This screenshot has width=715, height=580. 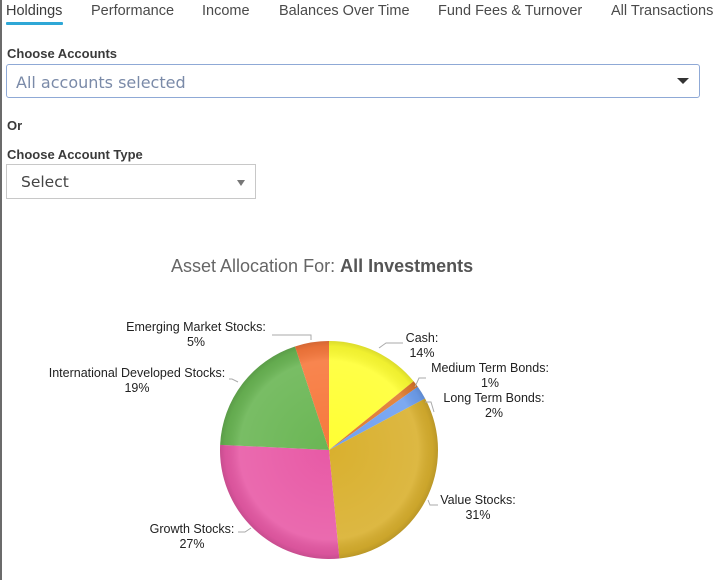 What do you see at coordinates (15, 125) in the screenshot?
I see `or-label: Or` at bounding box center [15, 125].